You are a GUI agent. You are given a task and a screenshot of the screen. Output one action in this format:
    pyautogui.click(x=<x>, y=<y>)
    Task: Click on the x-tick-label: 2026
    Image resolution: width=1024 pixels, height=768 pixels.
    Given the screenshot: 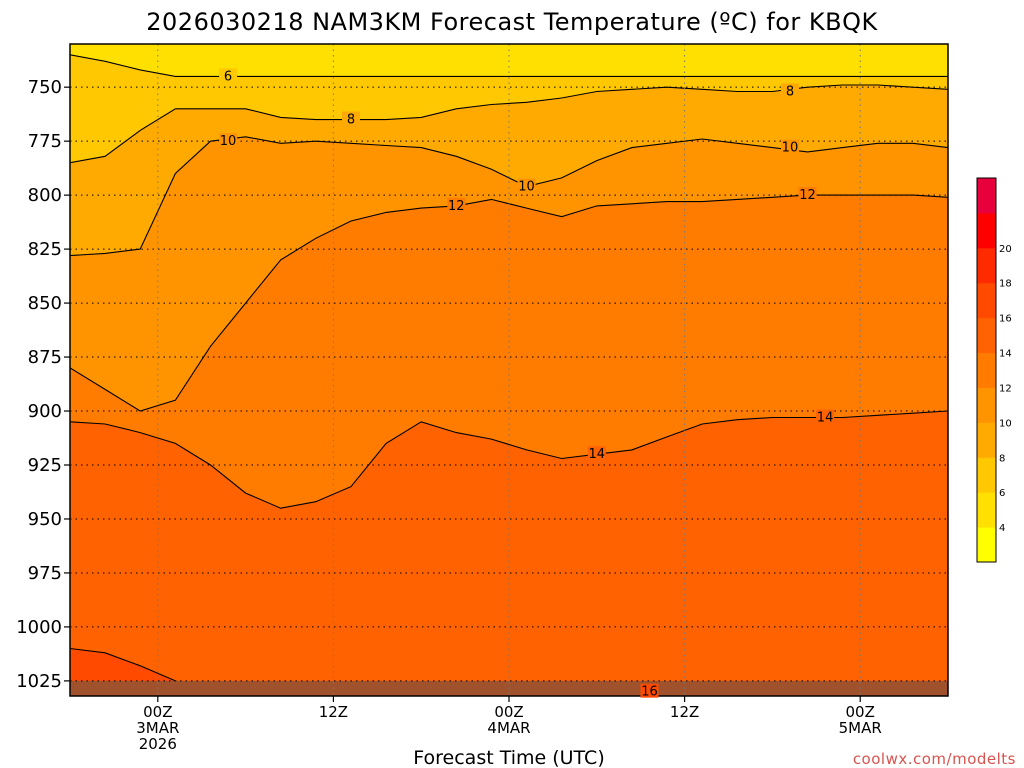 What is the action you would take?
    pyautogui.click(x=158, y=744)
    